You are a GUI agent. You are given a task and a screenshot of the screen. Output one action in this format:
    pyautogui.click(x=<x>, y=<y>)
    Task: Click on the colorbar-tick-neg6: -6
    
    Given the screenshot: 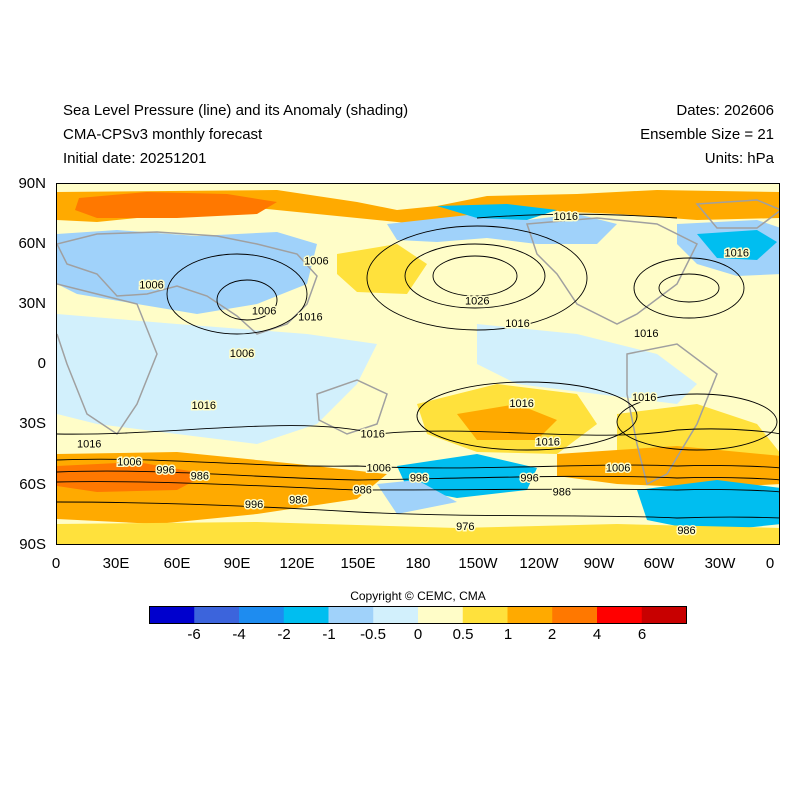 What is the action you would take?
    pyautogui.click(x=194, y=634)
    